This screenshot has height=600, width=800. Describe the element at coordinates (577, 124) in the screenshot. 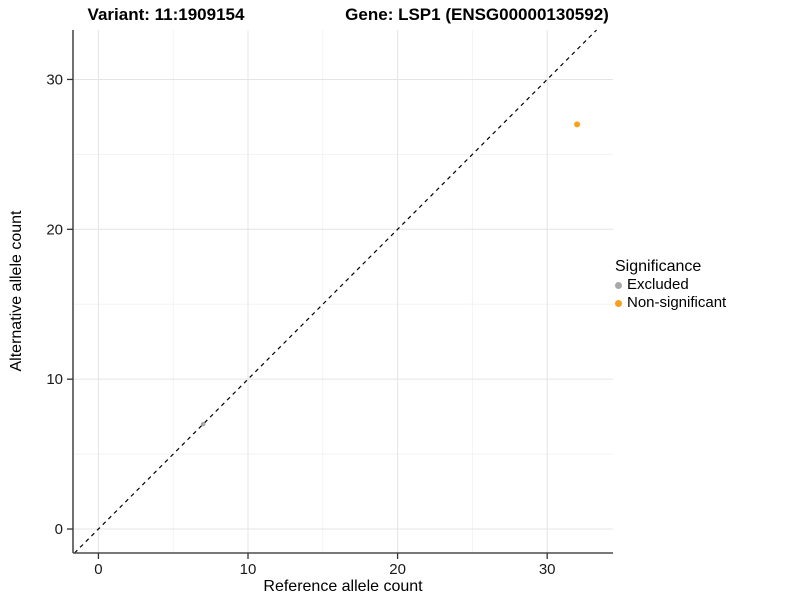

I see `data-point-non-significant` at that location.